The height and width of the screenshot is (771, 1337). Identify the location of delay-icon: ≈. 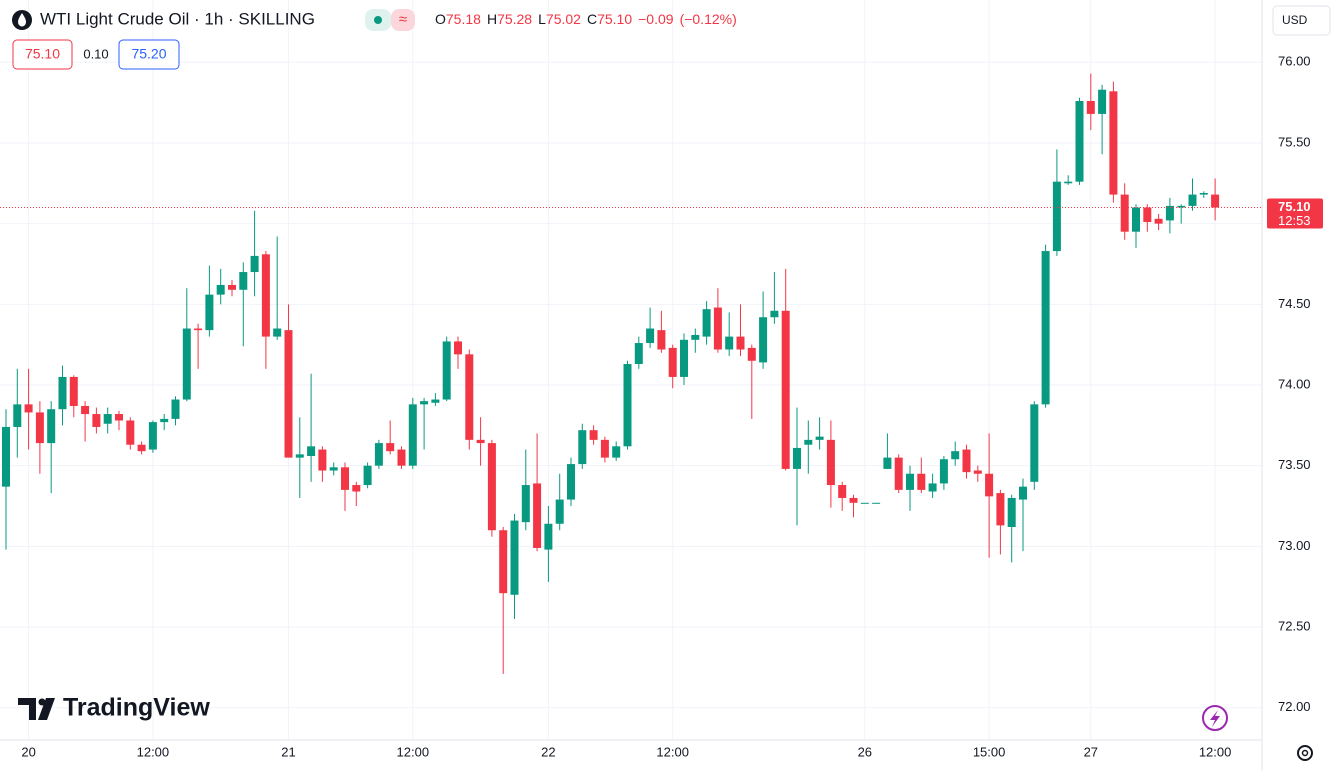
(403, 19).